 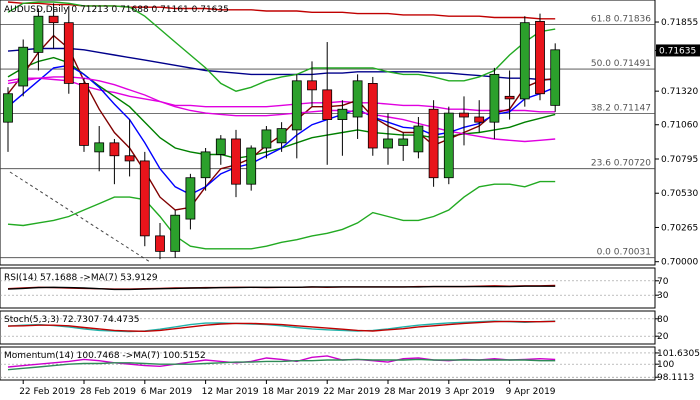 What do you see at coordinates (412, 392) in the screenshot?
I see `date-label: 28 Mar 2019` at bounding box center [412, 392].